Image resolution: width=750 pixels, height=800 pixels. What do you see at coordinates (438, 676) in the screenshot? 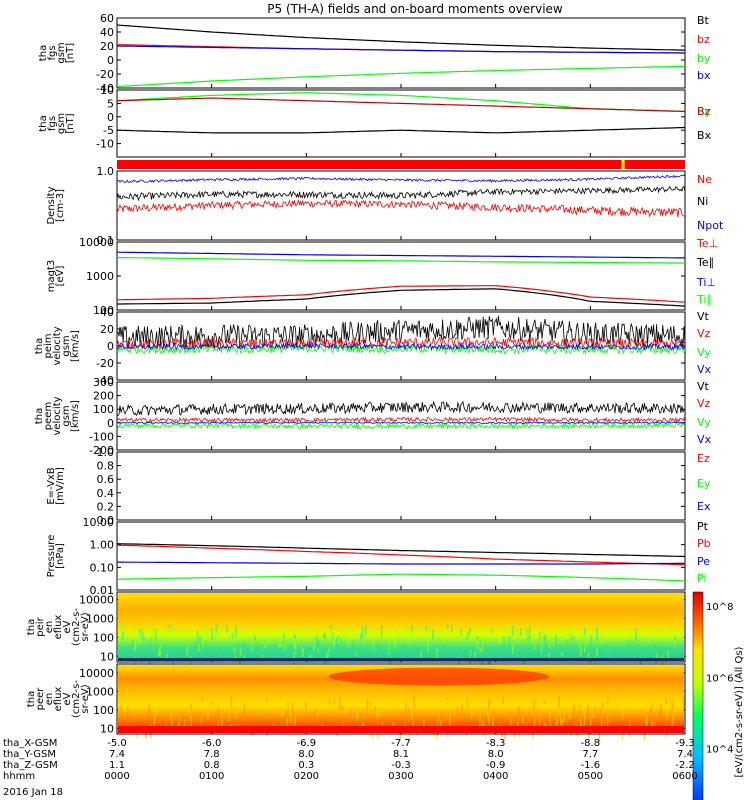
I see `spectrogram-peak` at bounding box center [438, 676].